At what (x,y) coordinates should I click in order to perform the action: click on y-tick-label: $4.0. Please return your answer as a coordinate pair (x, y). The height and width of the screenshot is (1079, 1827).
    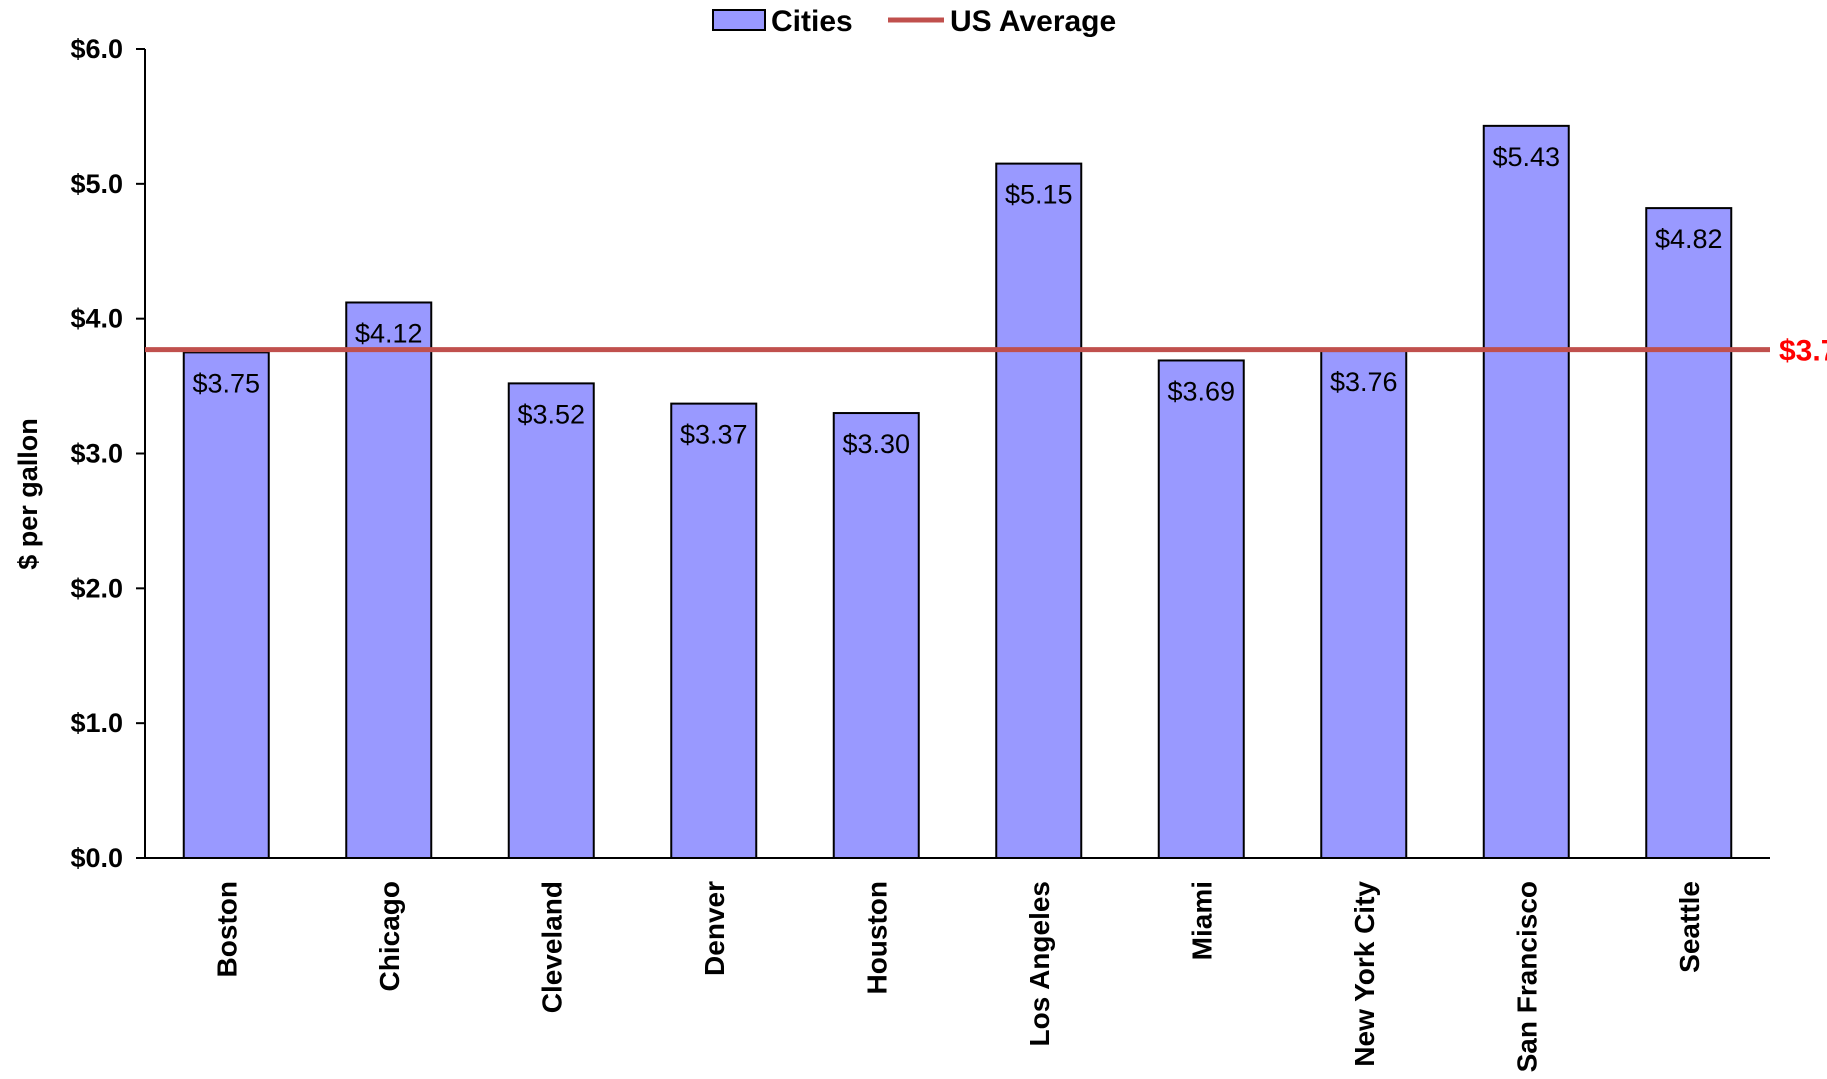
    Looking at the image, I should click on (96, 319).